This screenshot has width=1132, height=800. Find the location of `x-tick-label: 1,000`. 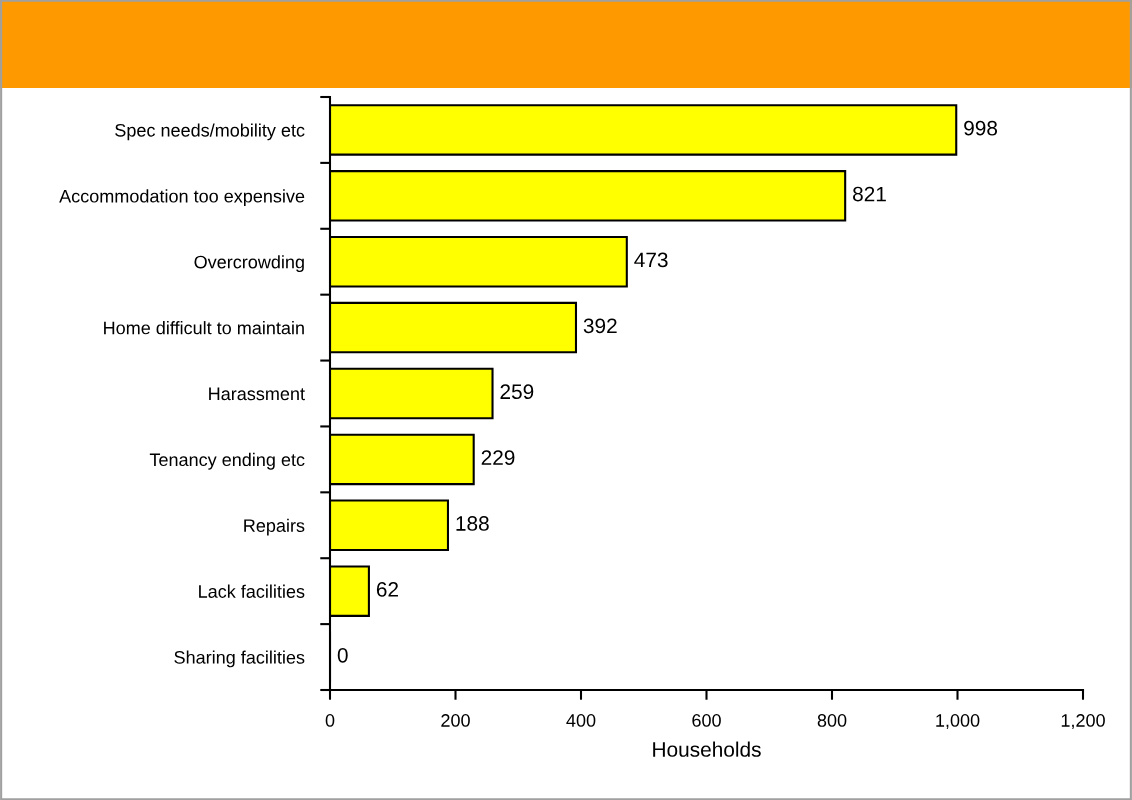

x-tick-label: 1,000 is located at coordinates (958, 722).